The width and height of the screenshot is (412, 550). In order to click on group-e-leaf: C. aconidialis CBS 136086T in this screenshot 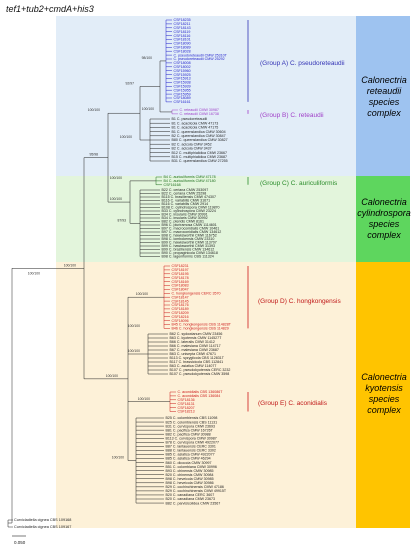, I will do `click(201, 392)`.